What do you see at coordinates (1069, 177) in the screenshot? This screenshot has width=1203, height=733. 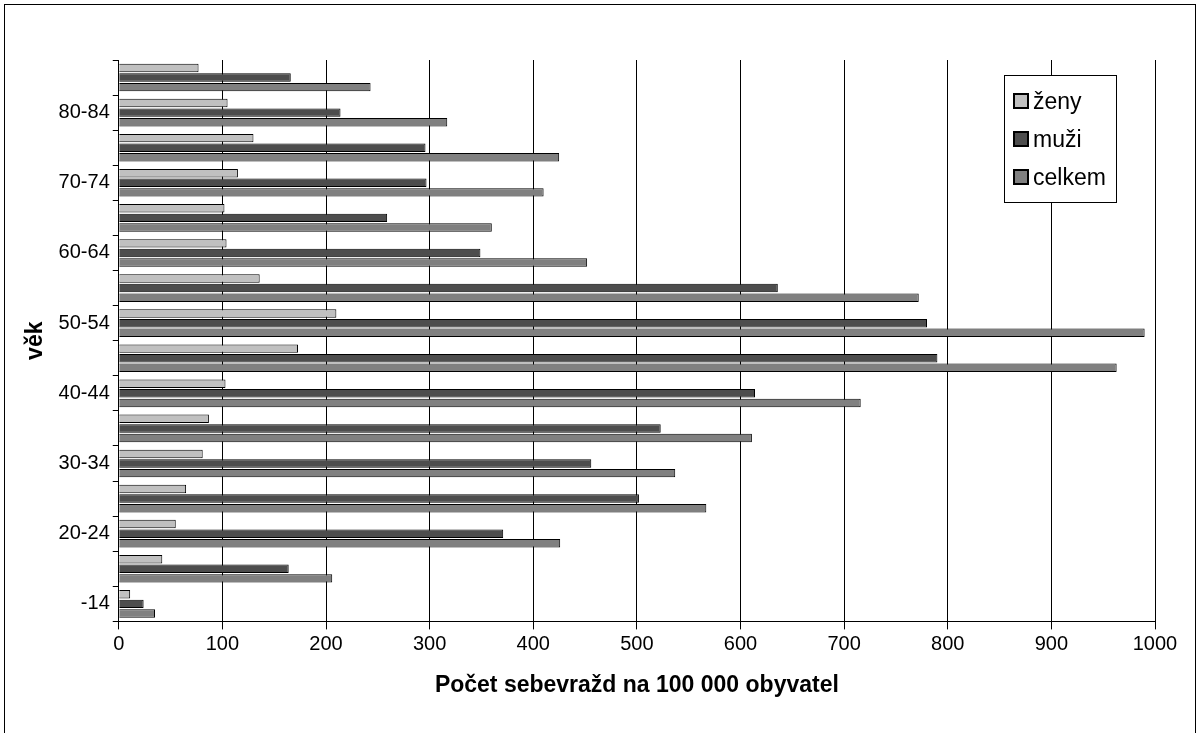 I see `legend-label: celkem` at bounding box center [1069, 177].